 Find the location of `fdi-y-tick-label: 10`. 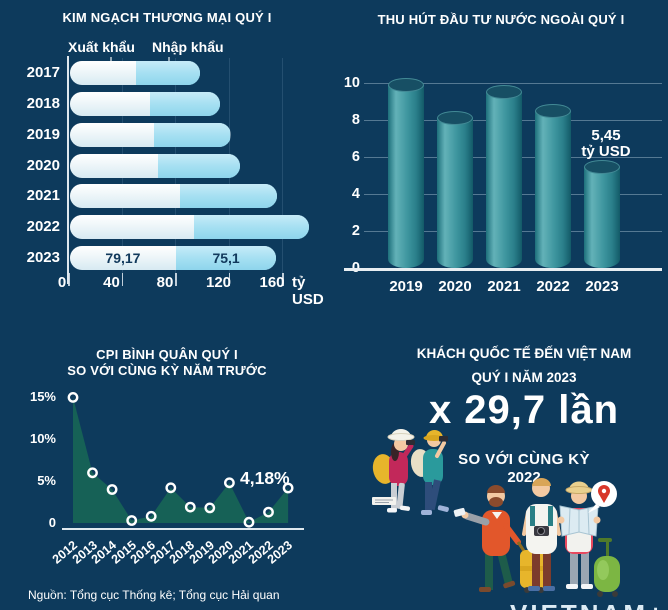

fdi-y-tick-label: 10 is located at coordinates (351, 83).